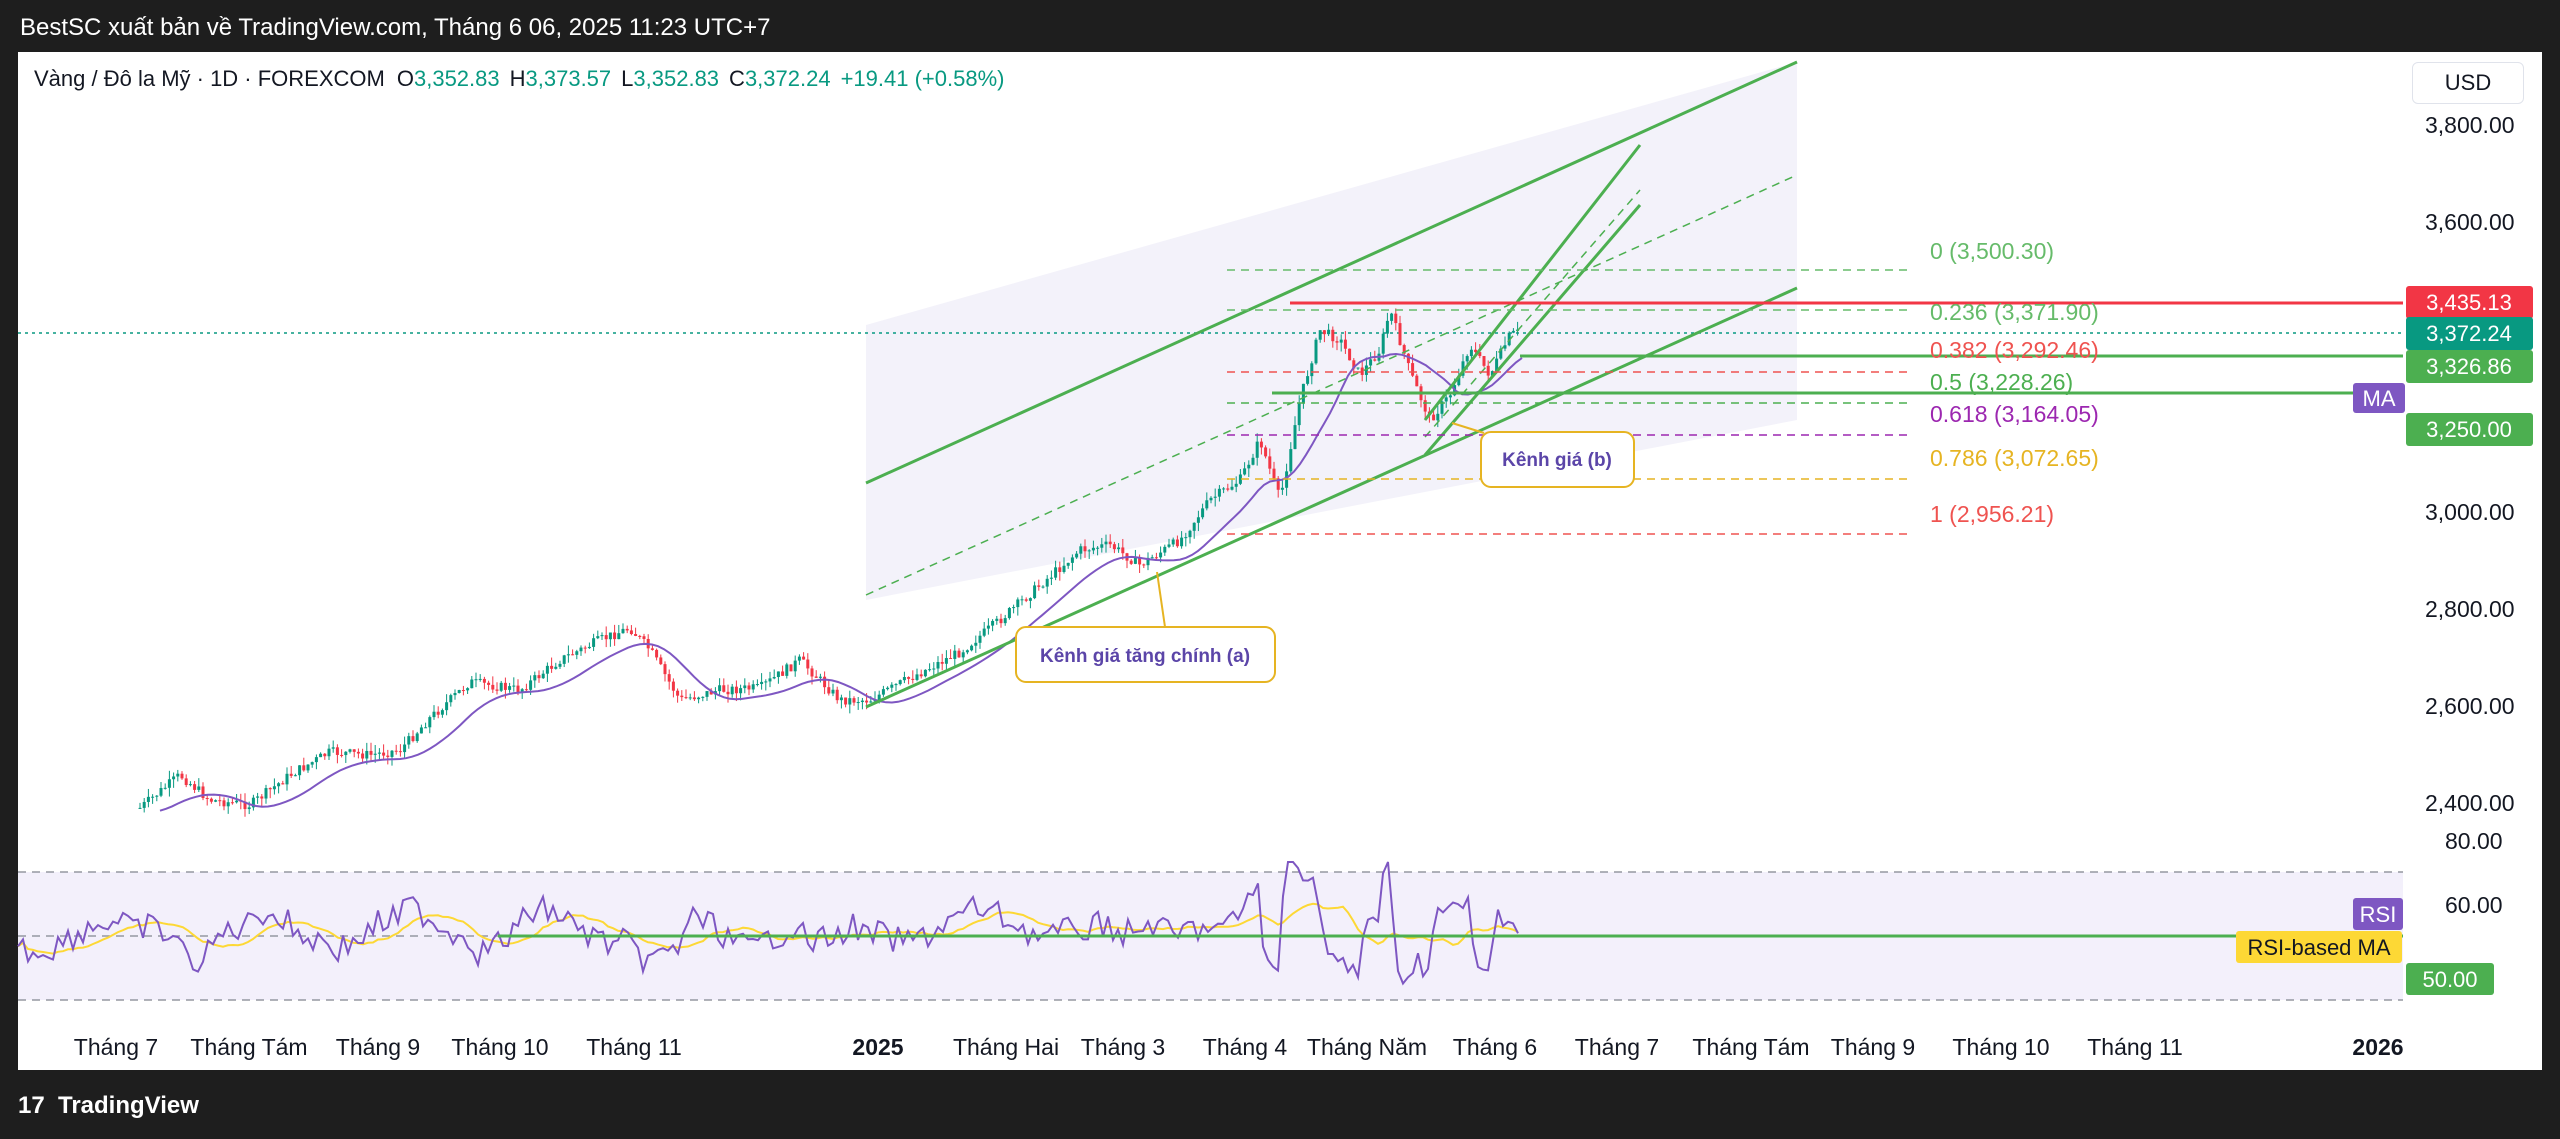 Image resolution: width=2560 pixels, height=1139 pixels. Describe the element at coordinates (2469, 333) in the screenshot. I see `price-tag-last` at that location.